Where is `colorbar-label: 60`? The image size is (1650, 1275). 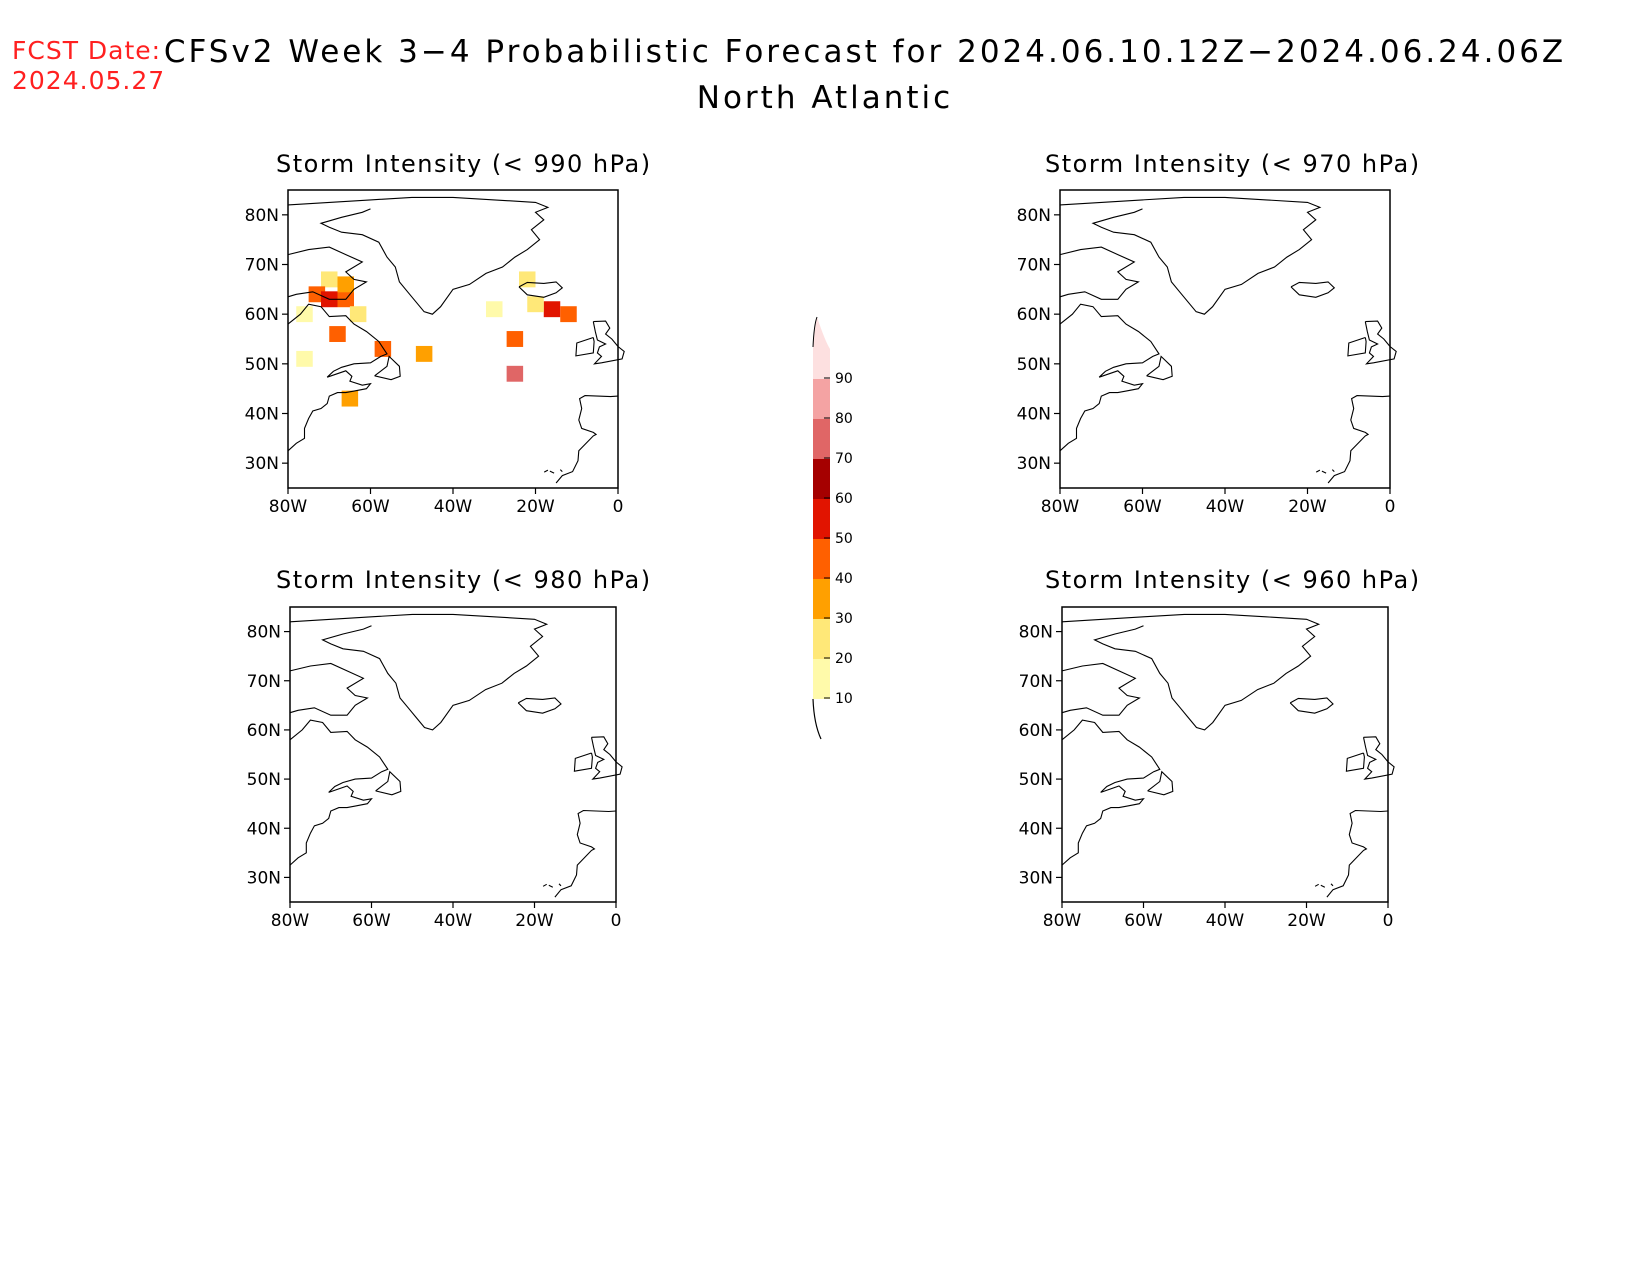
colorbar-label: 60 is located at coordinates (844, 499).